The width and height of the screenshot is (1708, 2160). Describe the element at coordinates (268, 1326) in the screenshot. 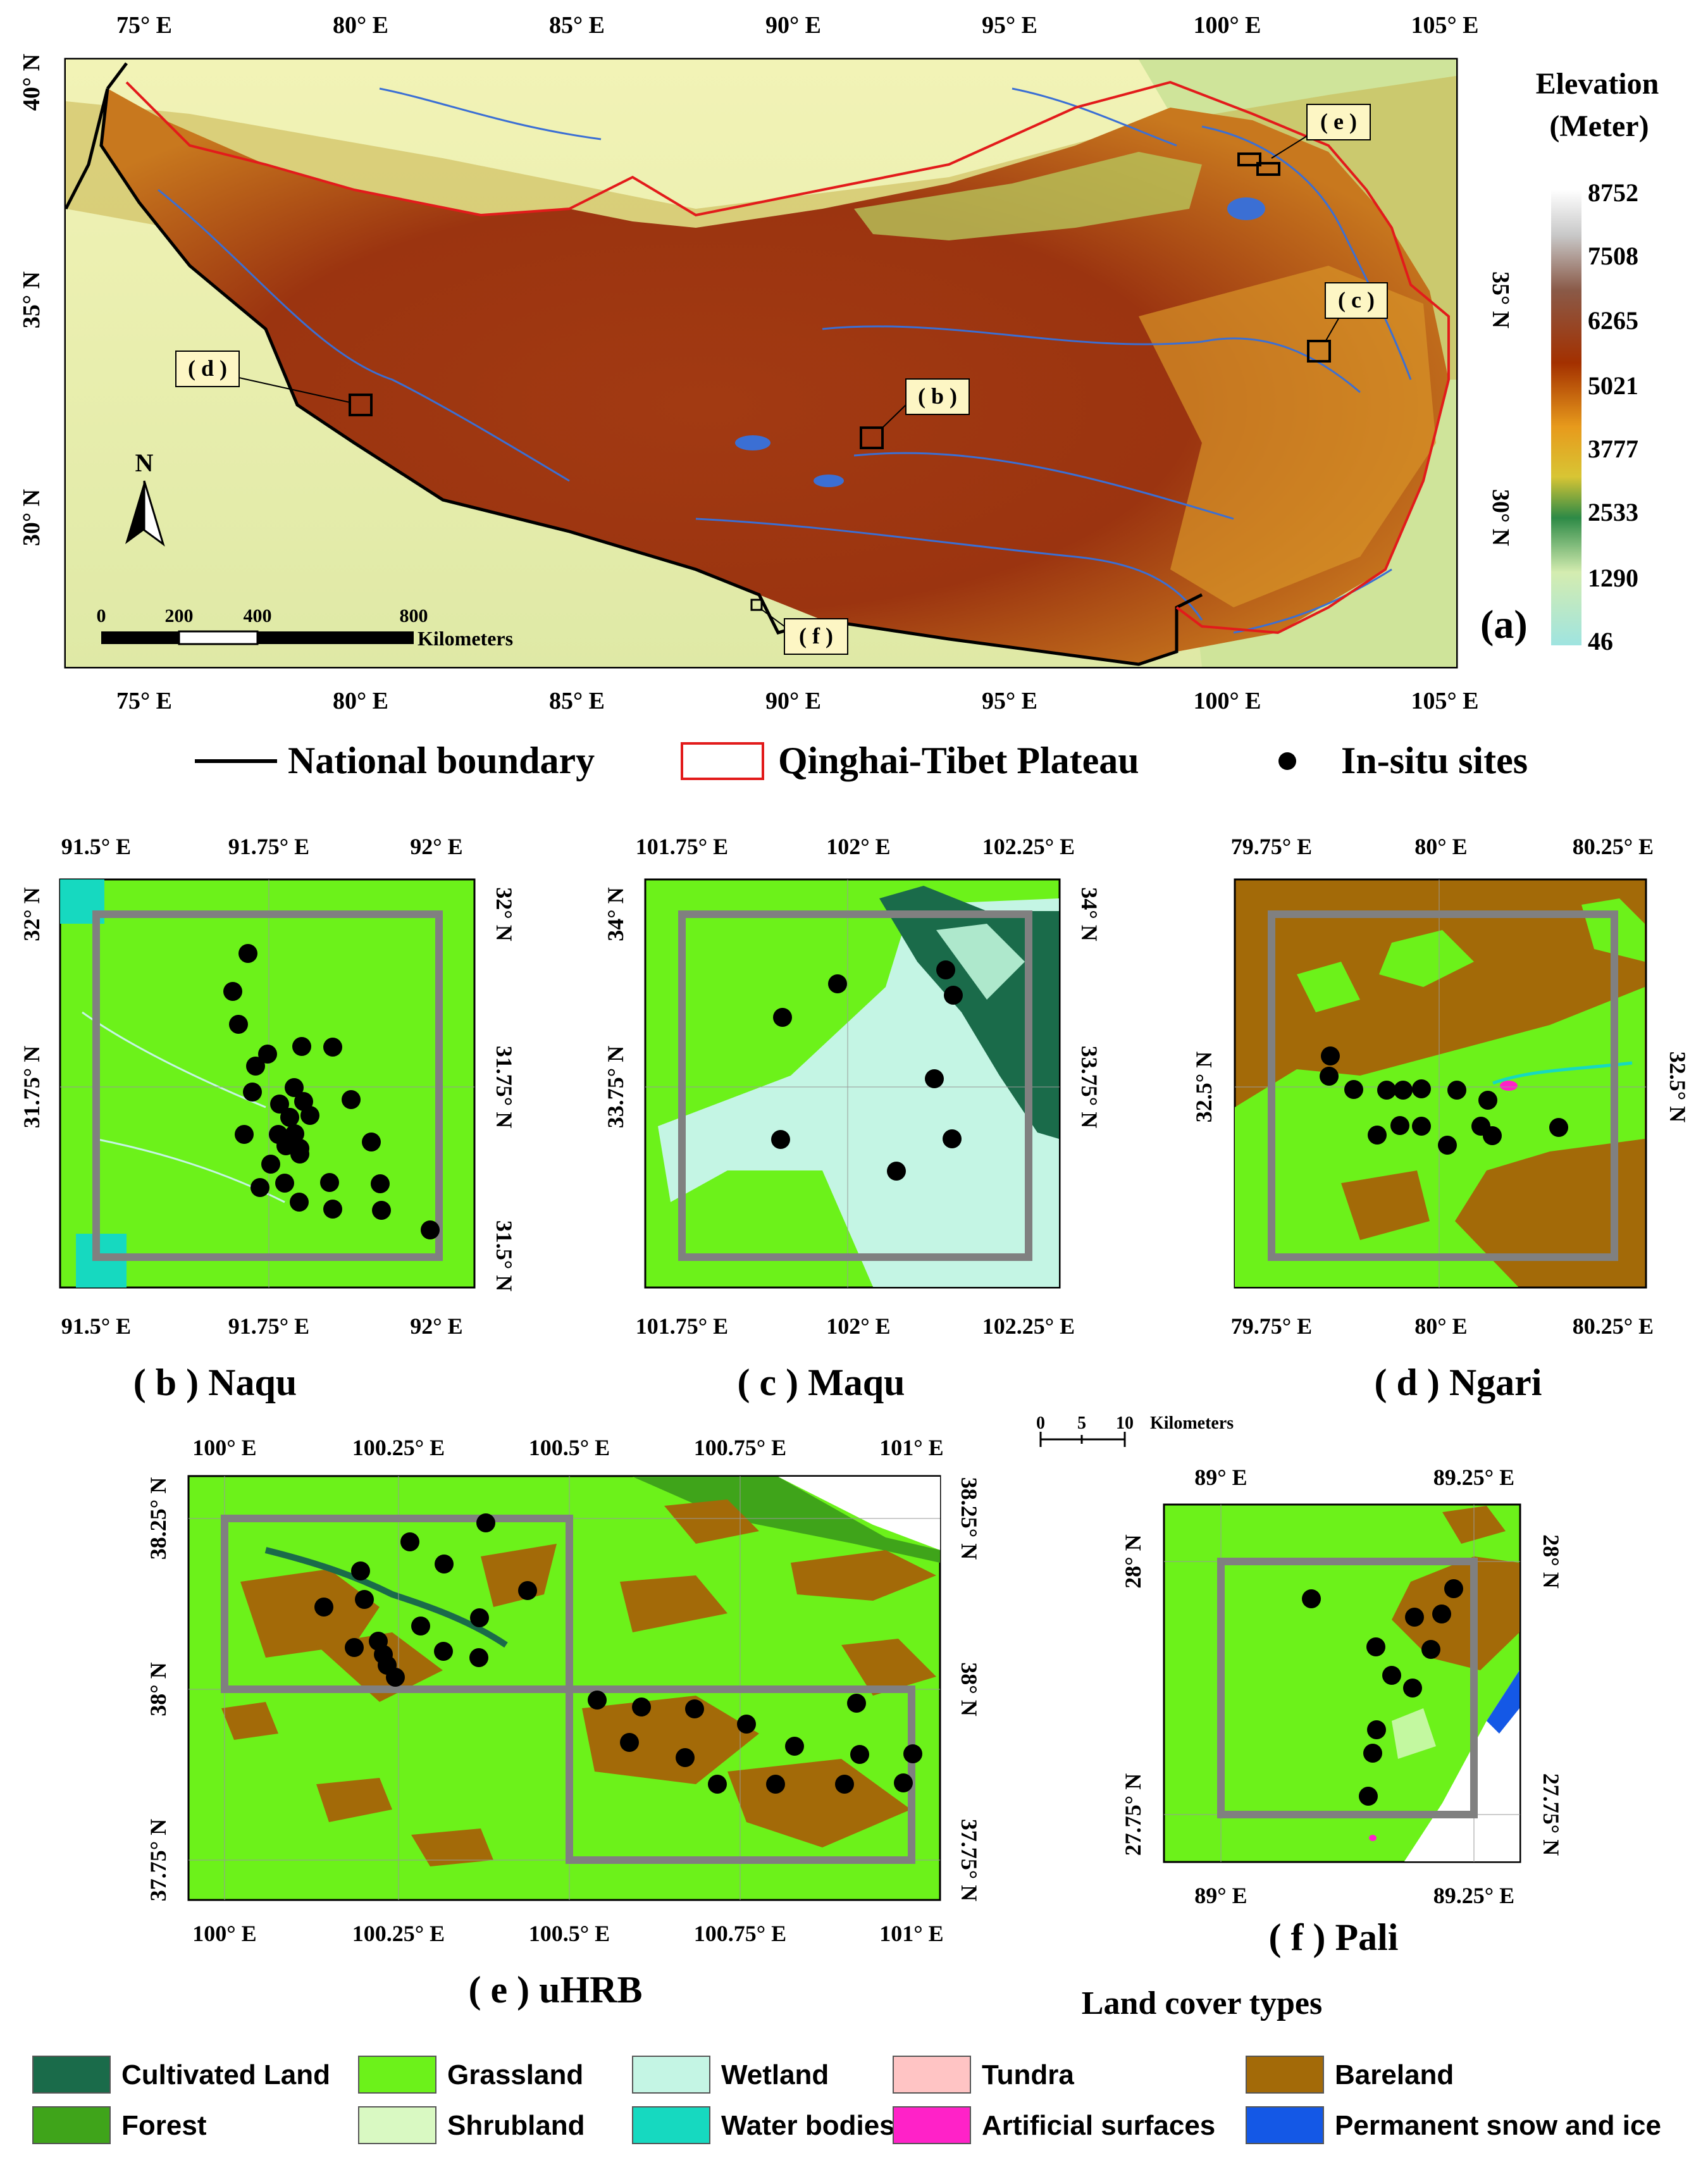

I see `naqu-tick-bottom-1: 91.75° E` at that location.